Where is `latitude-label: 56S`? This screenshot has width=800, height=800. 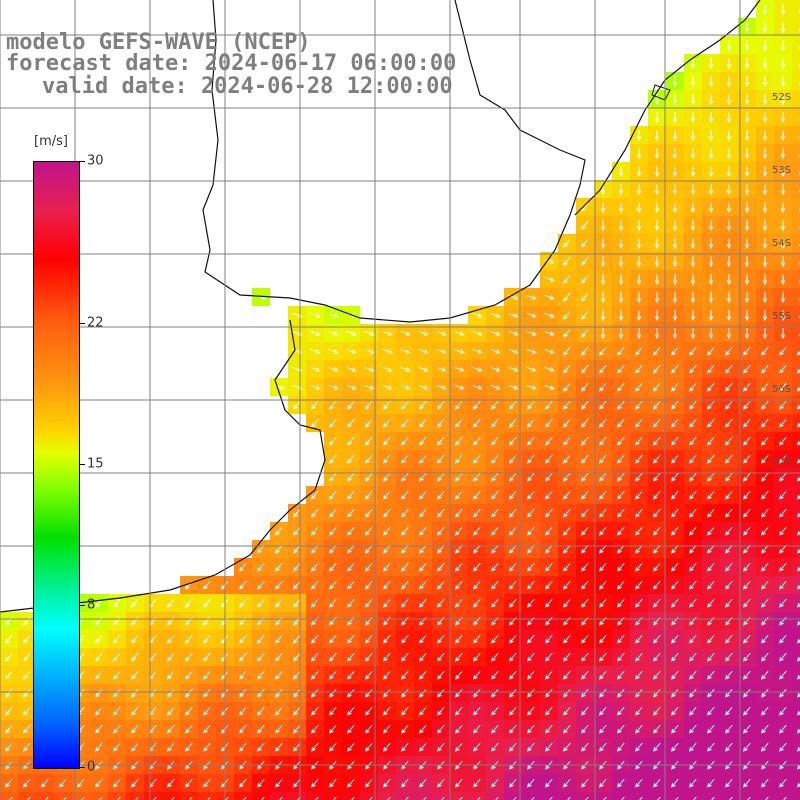 latitude-label: 56S is located at coordinates (781, 389).